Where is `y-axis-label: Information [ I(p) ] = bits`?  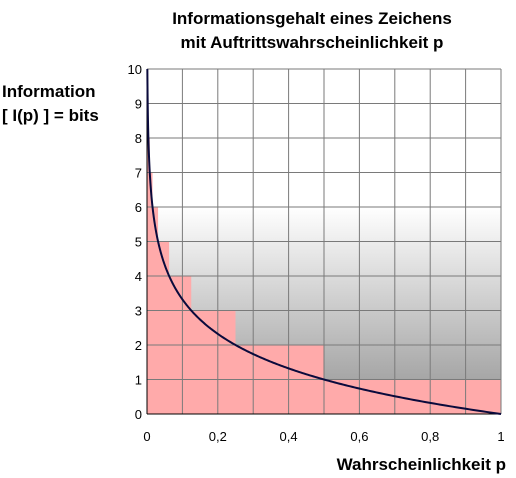
y-axis-label: Information [ I(p) ] = bits is located at coordinates (50, 104).